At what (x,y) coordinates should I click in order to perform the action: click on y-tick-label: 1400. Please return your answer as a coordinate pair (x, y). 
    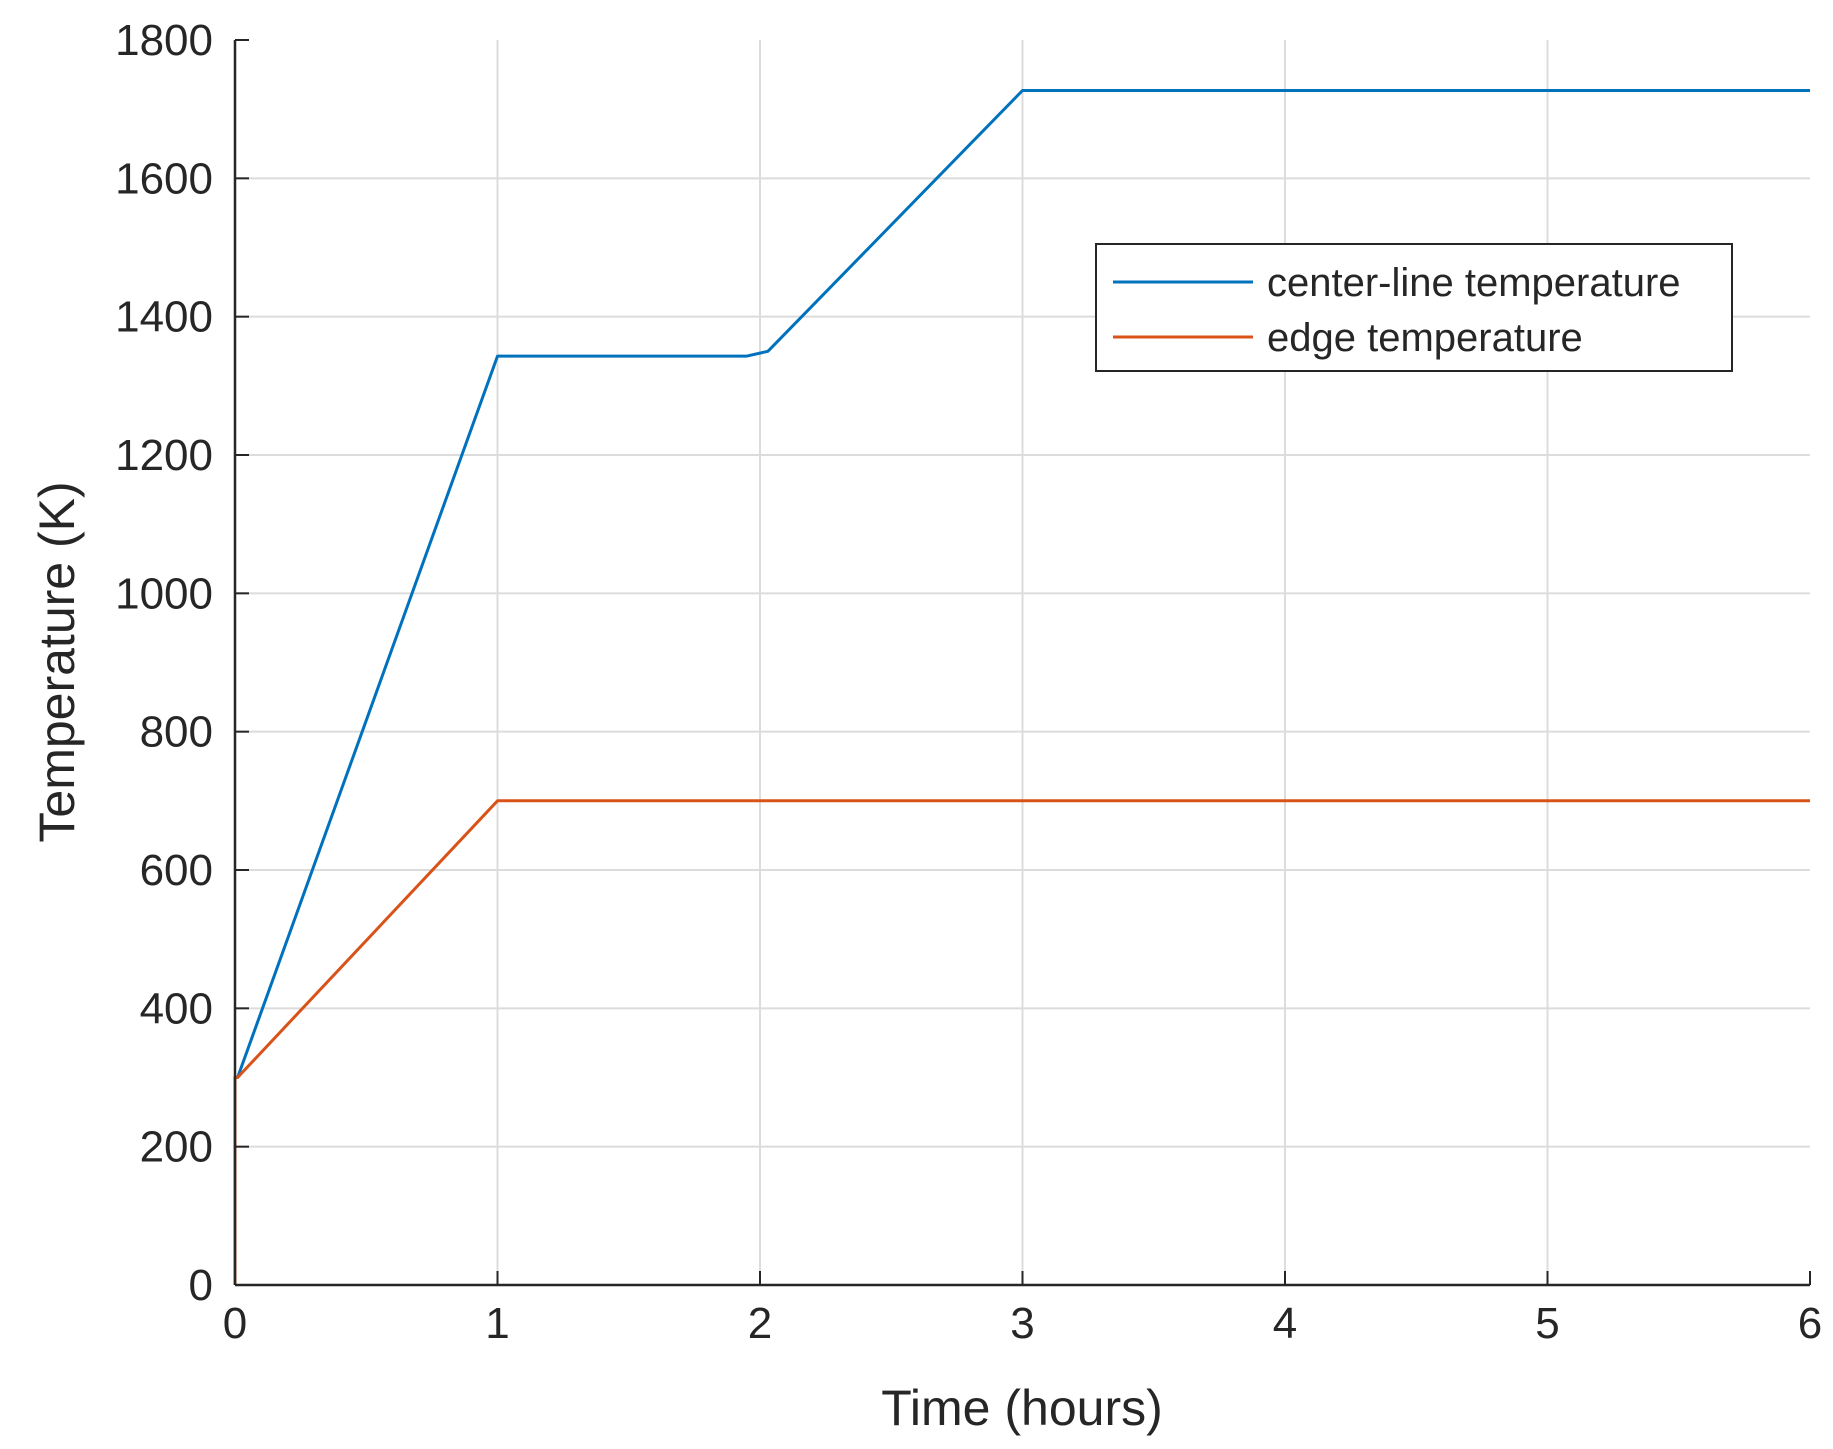
    Looking at the image, I should click on (164, 317).